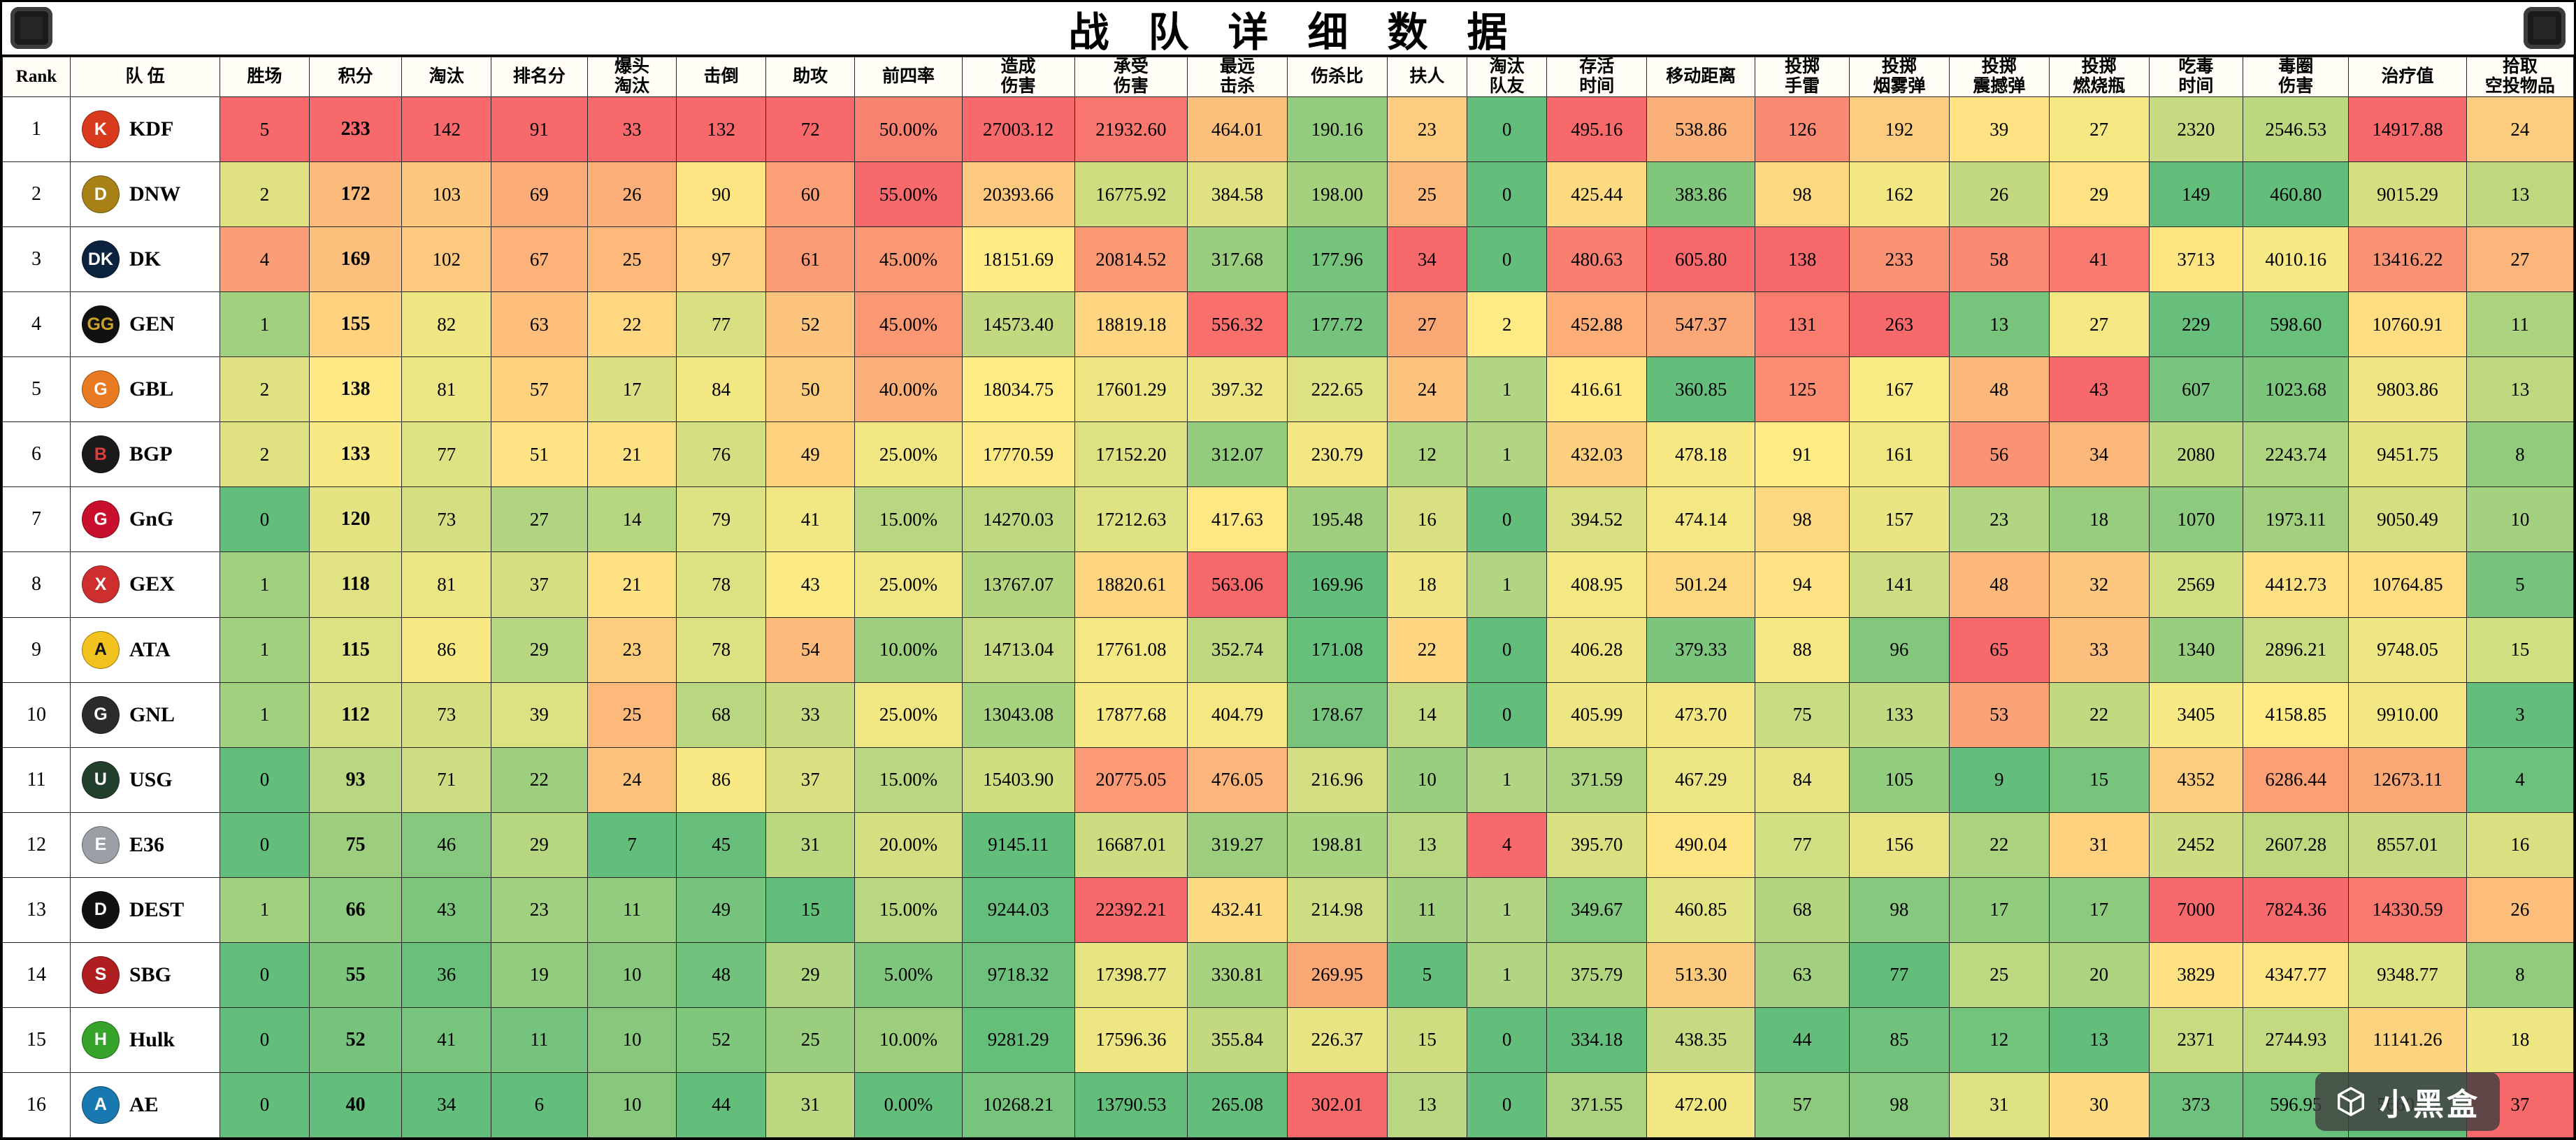 The height and width of the screenshot is (1140, 2576). What do you see at coordinates (100, 1104) in the screenshot?
I see `team-logo-icon: A` at bounding box center [100, 1104].